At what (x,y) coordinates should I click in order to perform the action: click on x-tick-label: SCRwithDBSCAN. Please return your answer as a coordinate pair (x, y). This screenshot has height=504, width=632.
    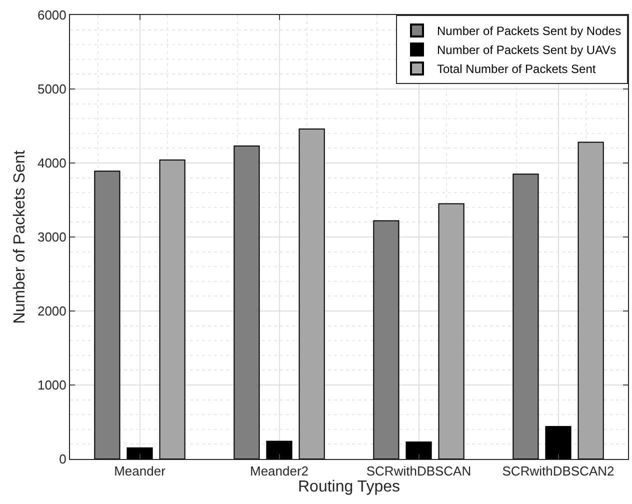
    Looking at the image, I should click on (419, 471).